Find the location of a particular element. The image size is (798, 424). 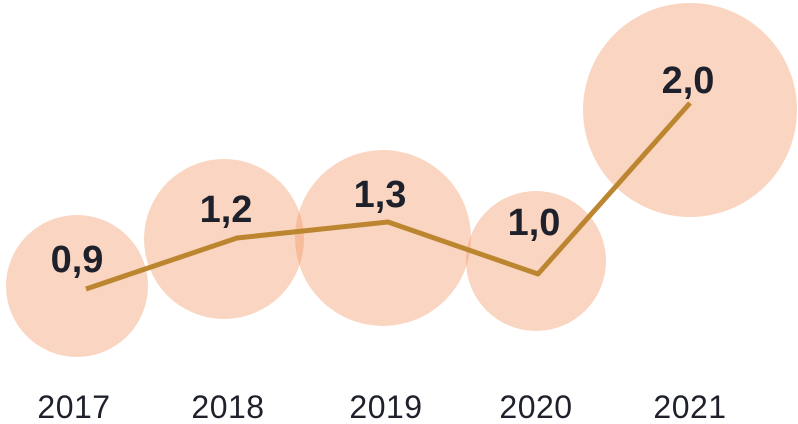

x-tick-2020: 2020 is located at coordinates (535, 406).